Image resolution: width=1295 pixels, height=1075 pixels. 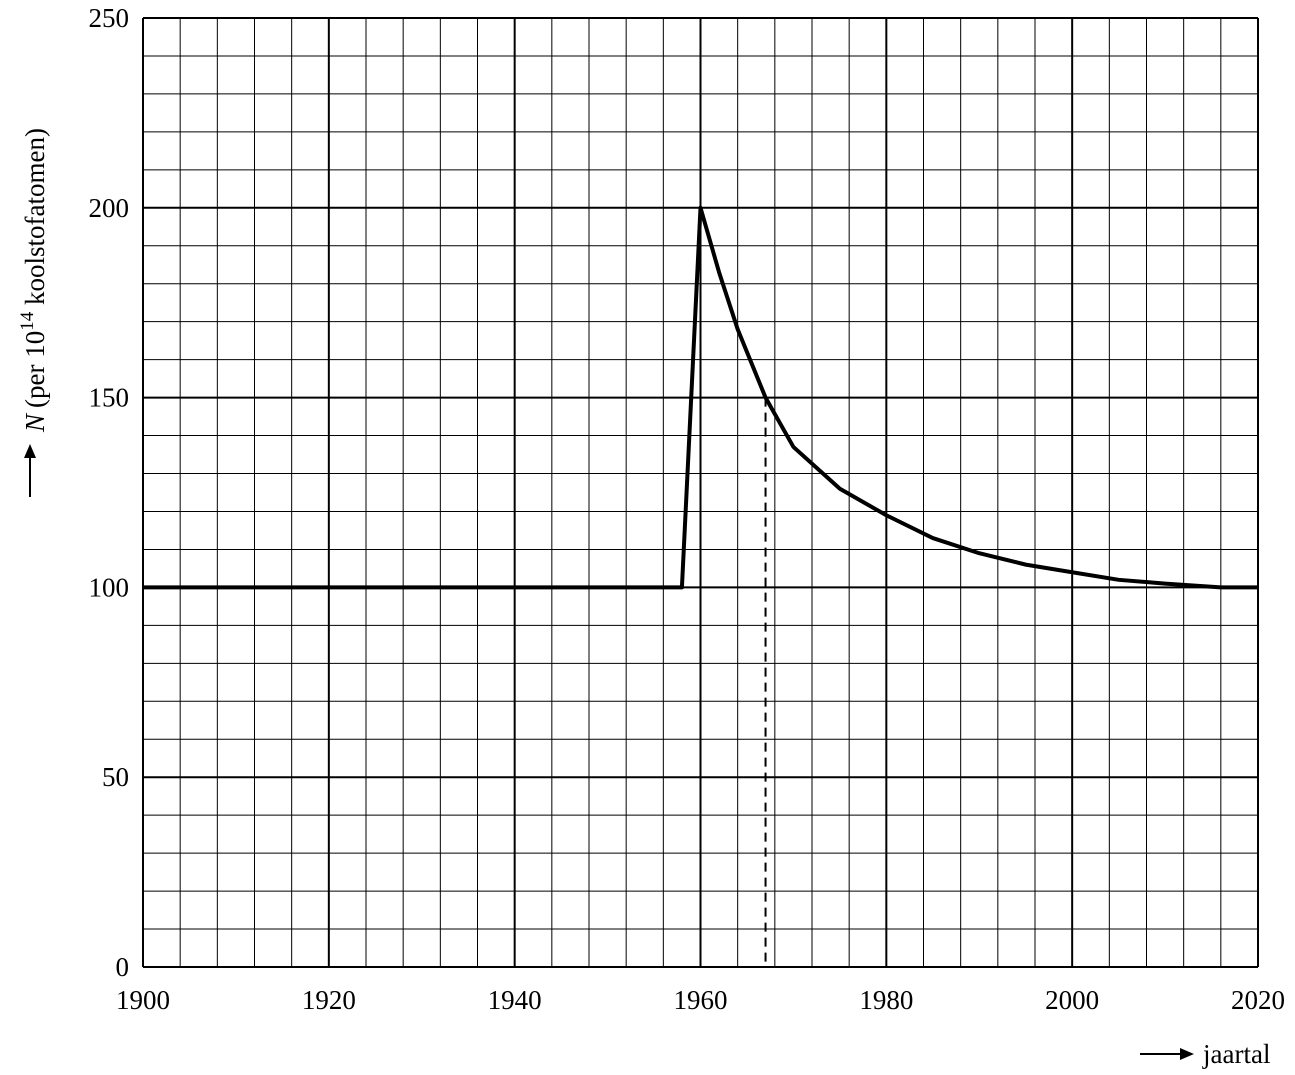 I want to click on y-tick-label: 200, so click(x=109, y=208).